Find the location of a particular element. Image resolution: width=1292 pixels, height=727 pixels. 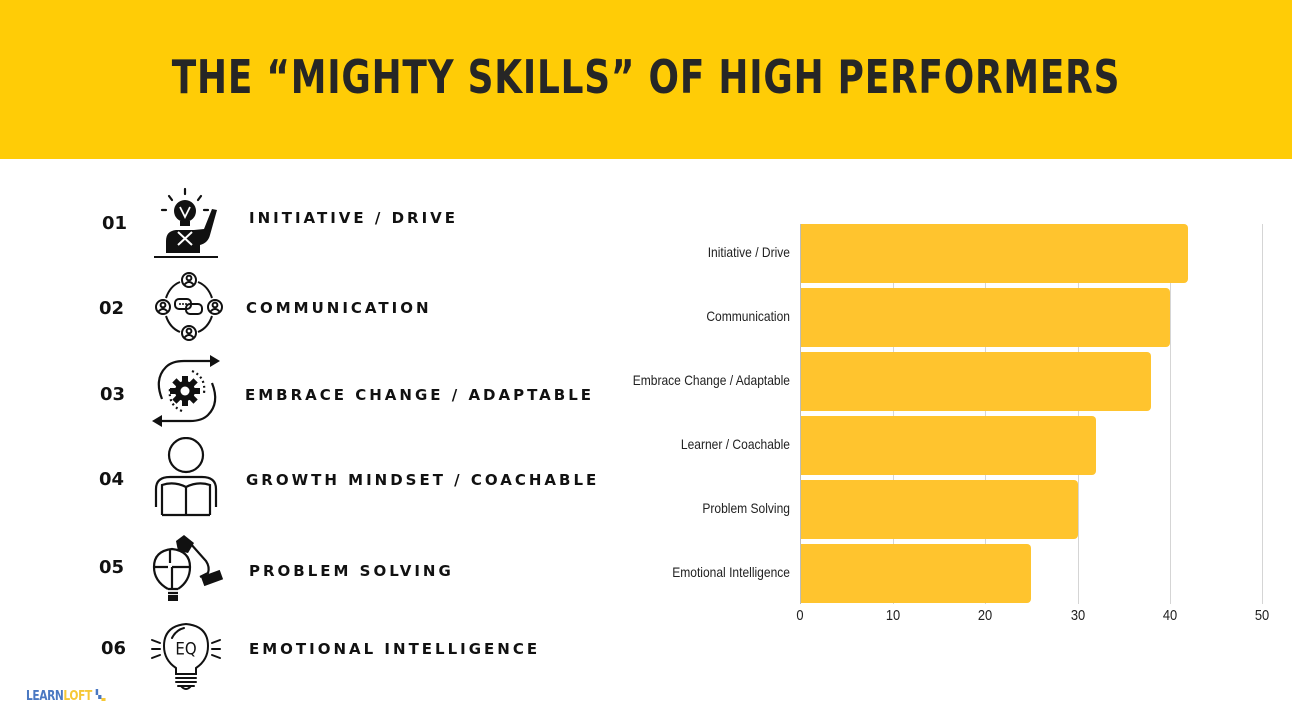

person-reading-icon is located at coordinates (186, 479).